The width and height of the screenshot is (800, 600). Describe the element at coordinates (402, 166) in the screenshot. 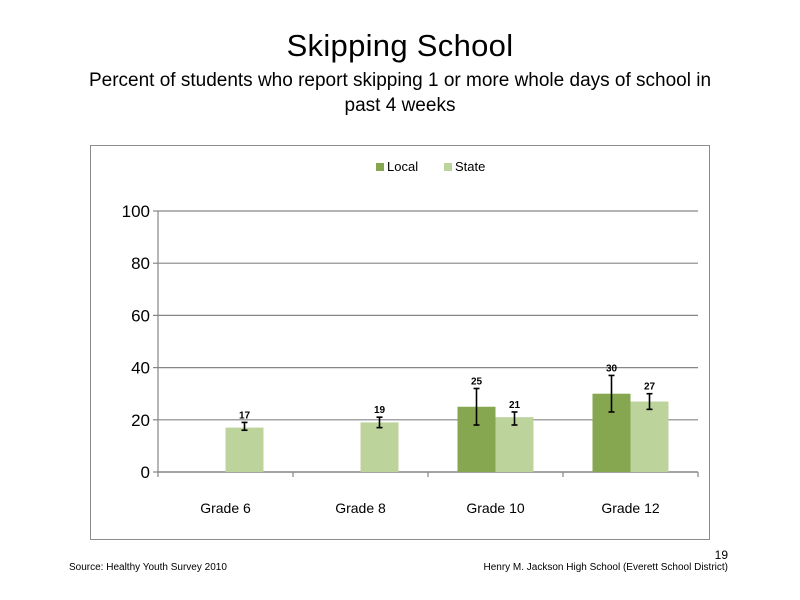

I see `legend-label: Local` at that location.